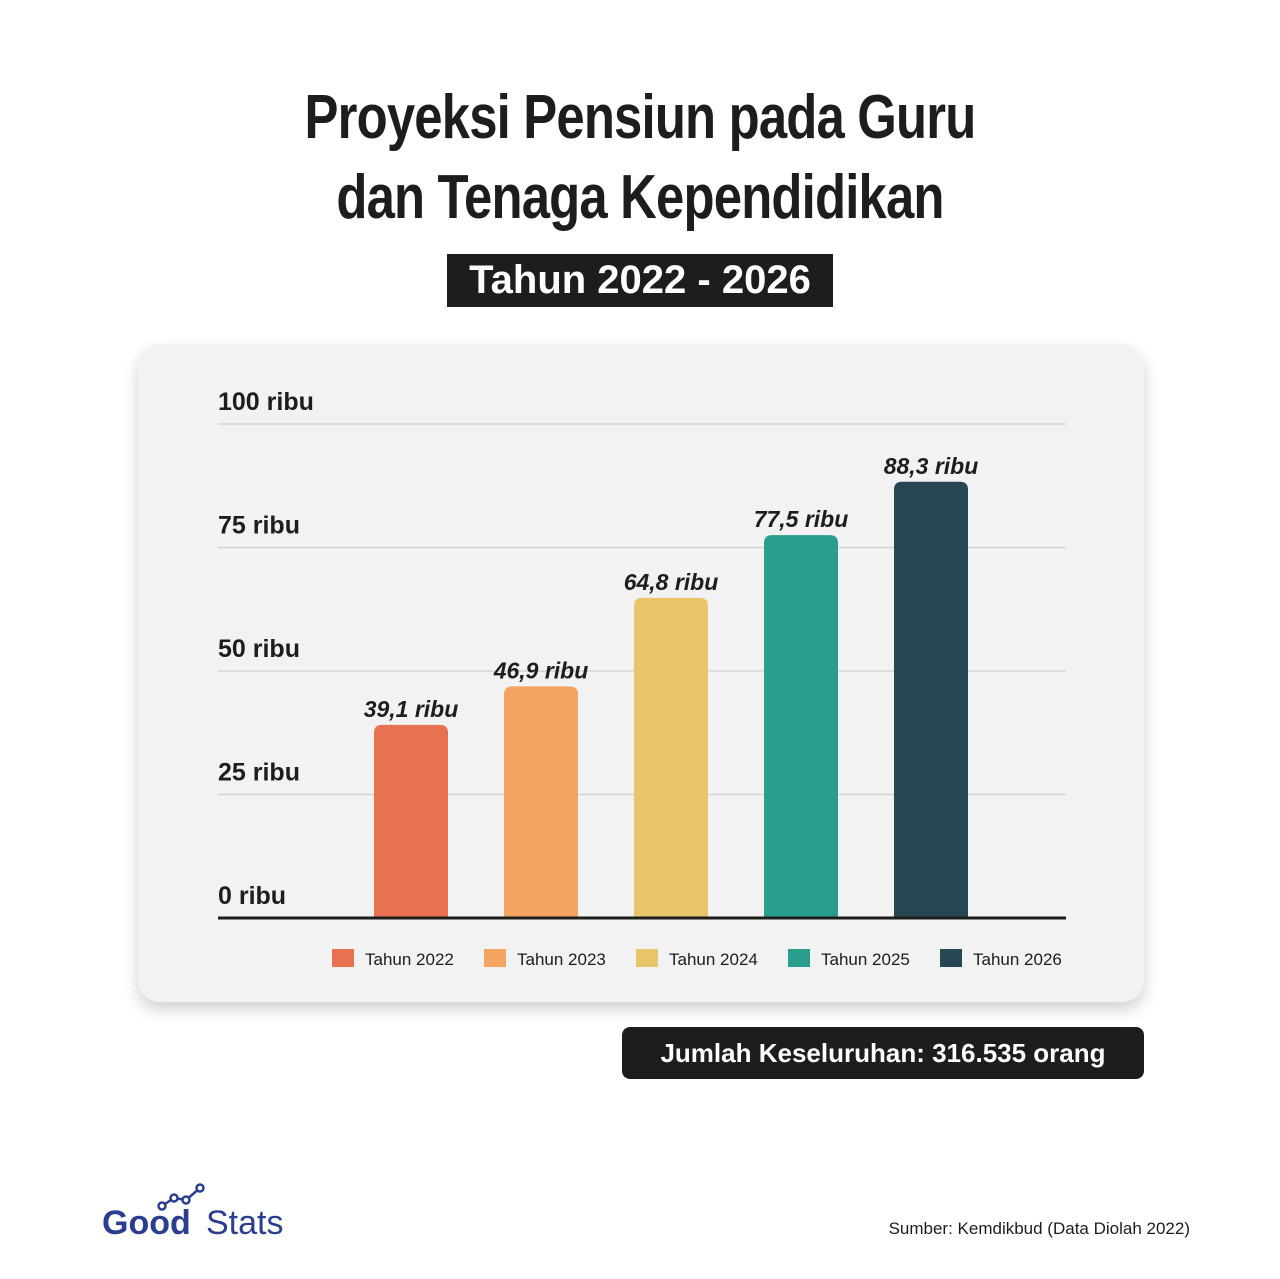 The width and height of the screenshot is (1280, 1279). I want to click on trend-line-icon, so click(181, 1197).